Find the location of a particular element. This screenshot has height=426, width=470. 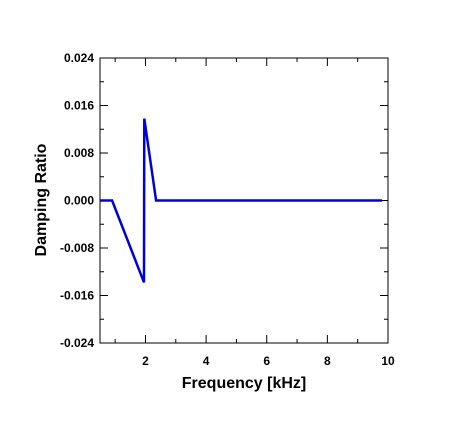

y-tick-label: 0.000 is located at coordinates (79, 201).